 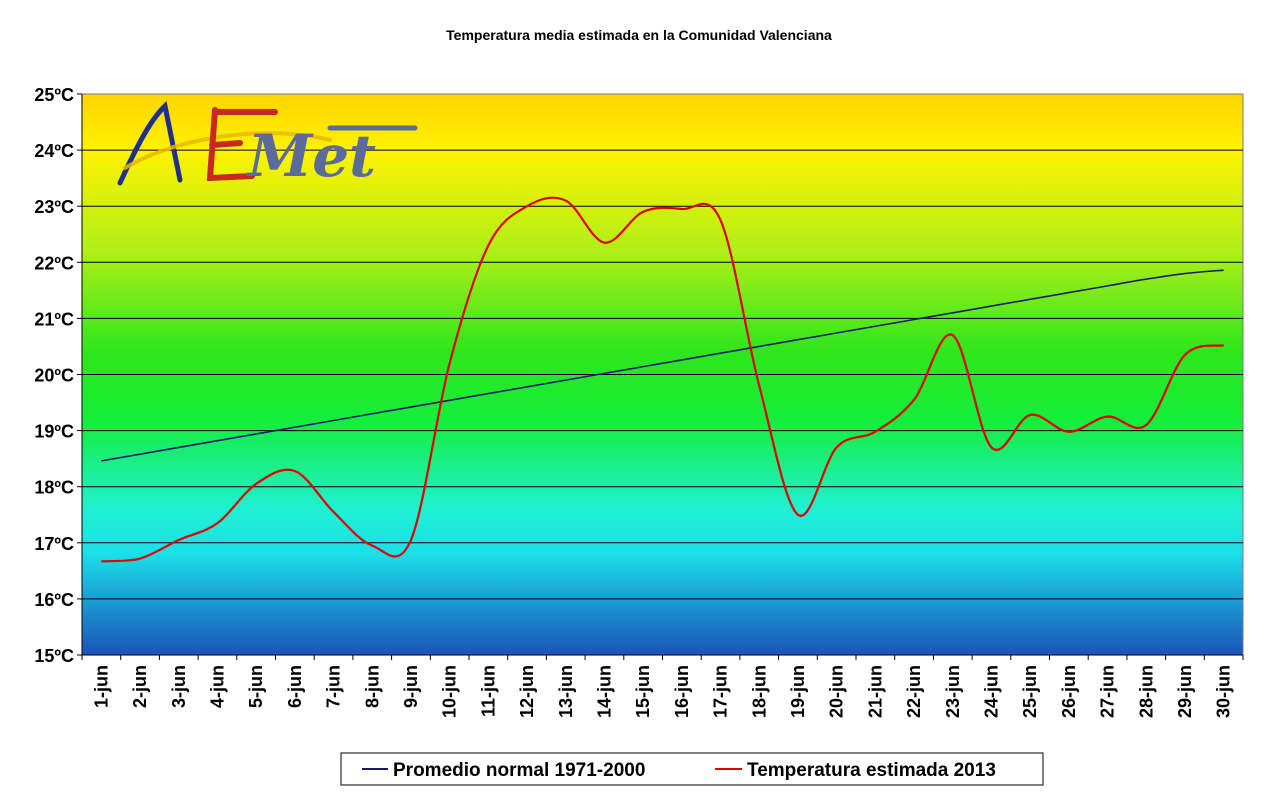 I want to click on x-tick-label: 26-jun, so click(x=1069, y=691).